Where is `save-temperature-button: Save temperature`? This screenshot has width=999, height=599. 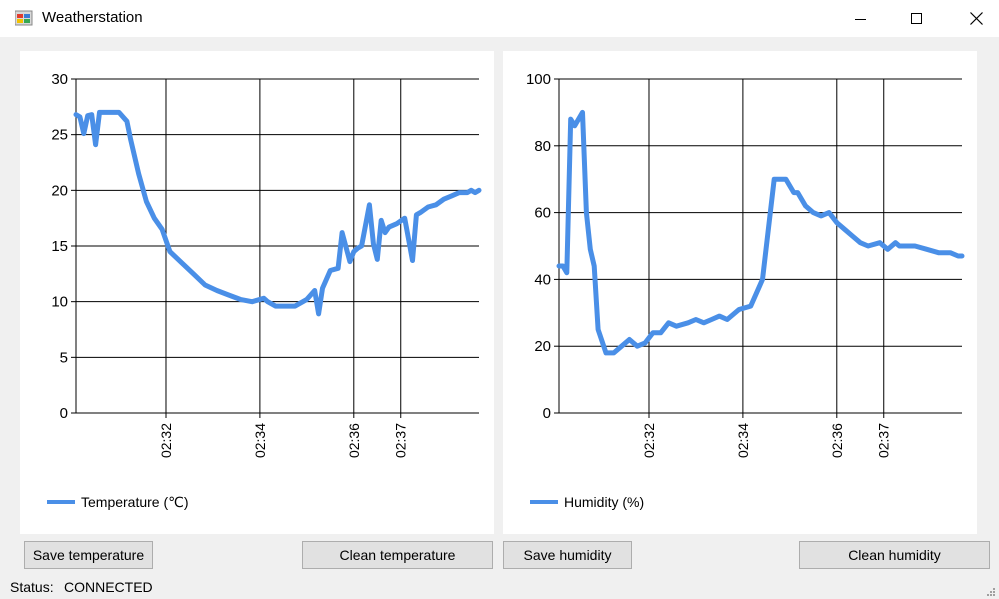
save-temperature-button: Save temperature is located at coordinates (88, 555).